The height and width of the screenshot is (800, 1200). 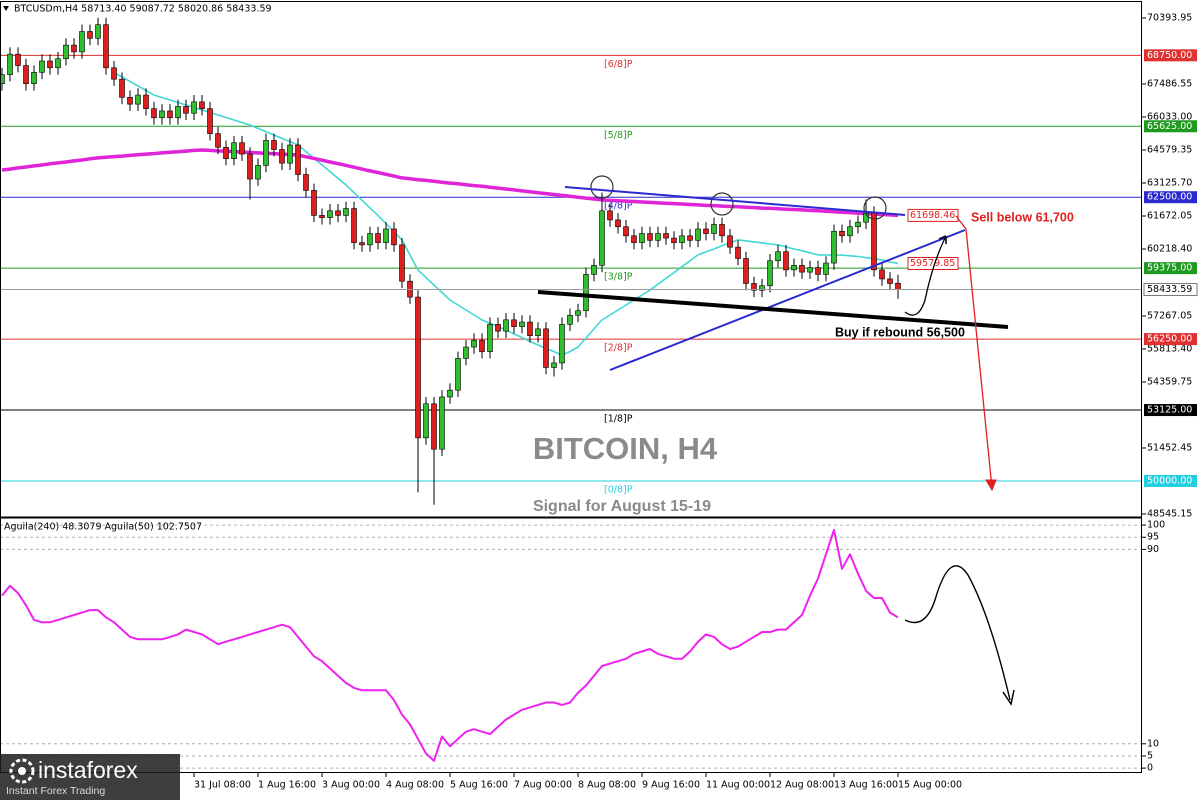 I want to click on x-tick-label: 15 Aug 00:00, so click(x=930, y=785).